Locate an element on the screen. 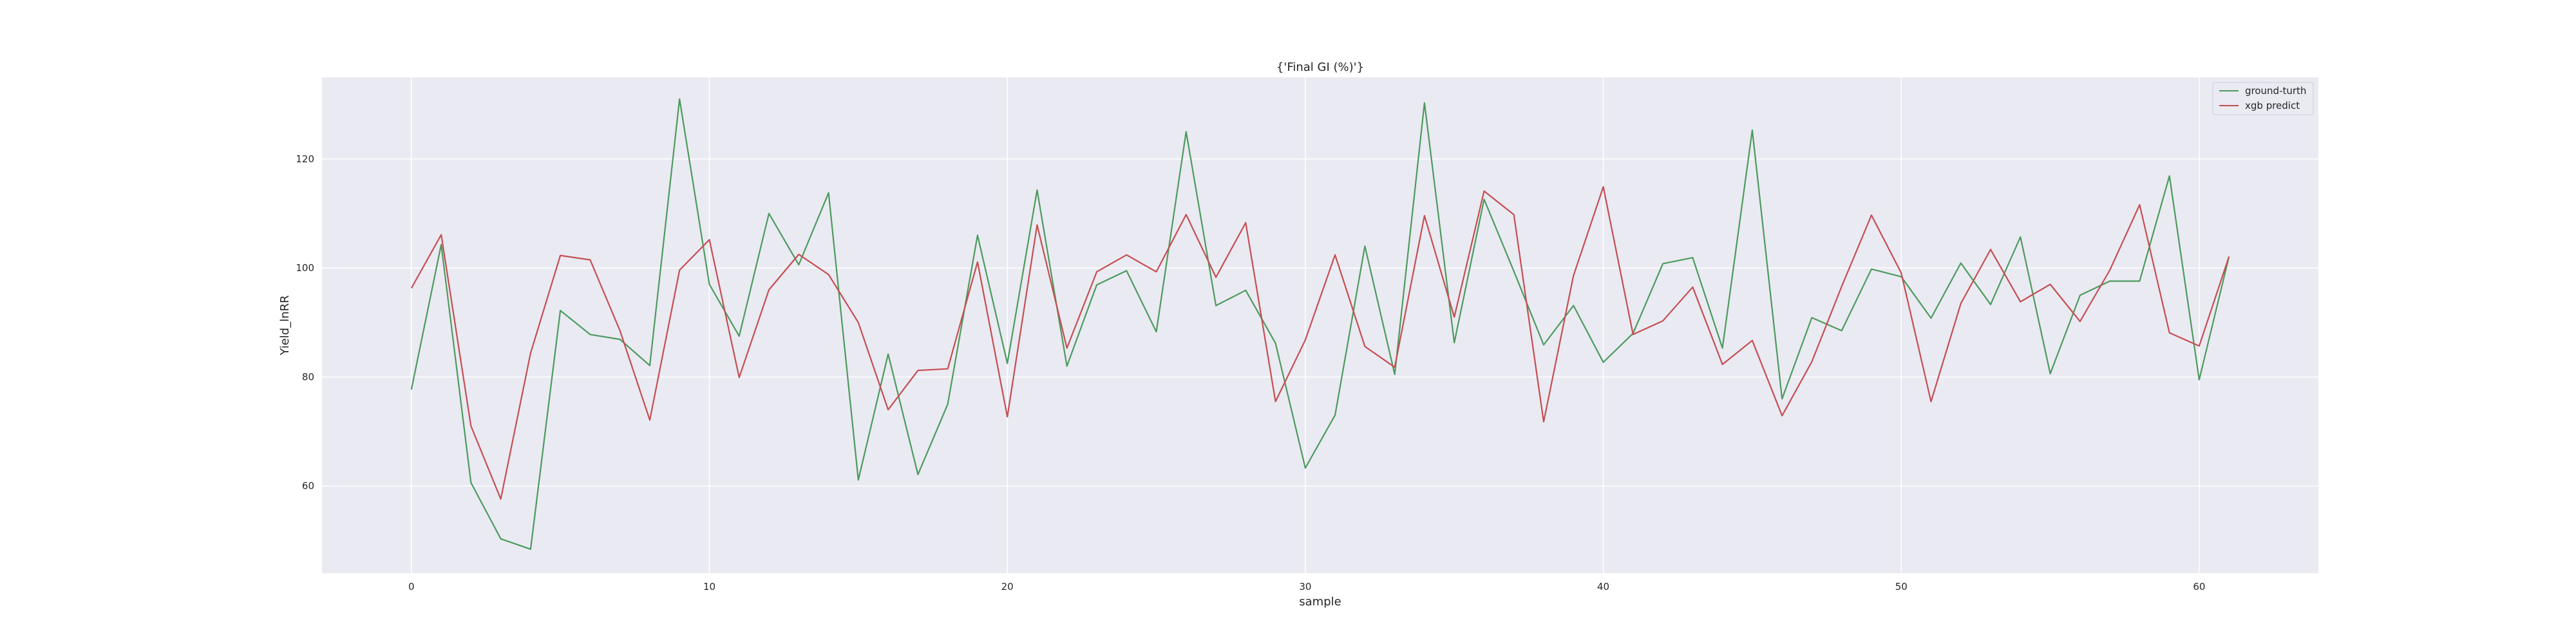 The image size is (2576, 644). x-tick-label: 30 is located at coordinates (1305, 587).